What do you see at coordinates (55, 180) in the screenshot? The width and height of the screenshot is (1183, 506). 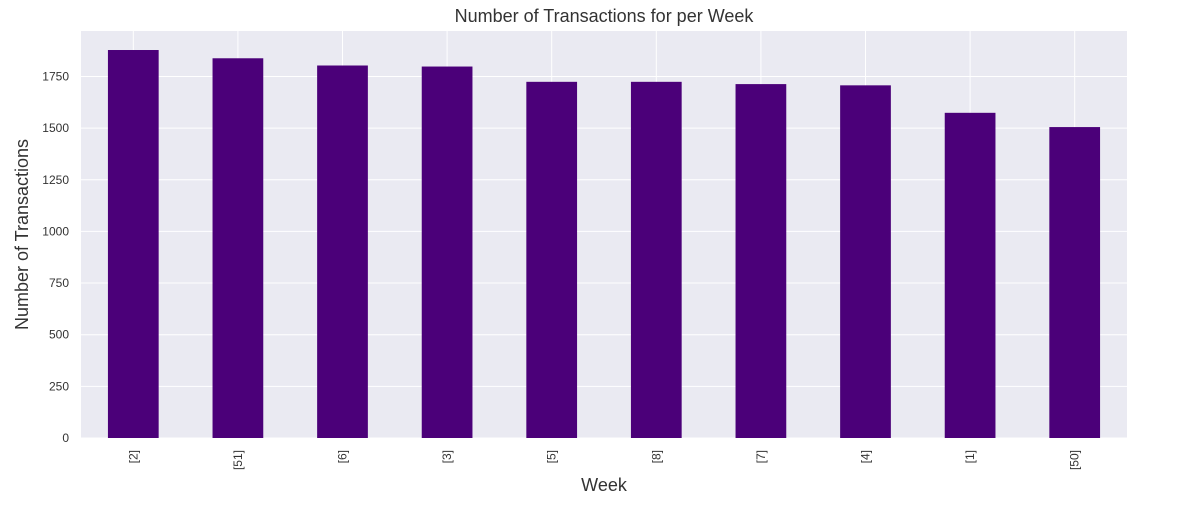 I see `y-tick-label: 1250` at bounding box center [55, 180].